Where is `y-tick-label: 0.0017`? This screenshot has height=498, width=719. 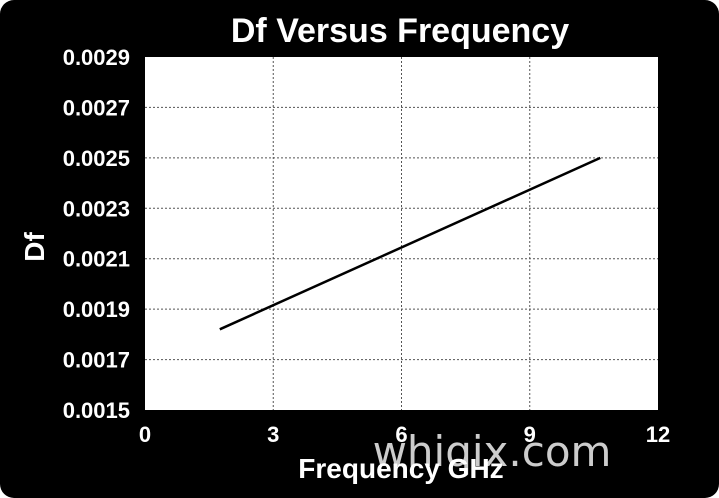
y-tick-label: 0.0017 is located at coordinates (96, 360).